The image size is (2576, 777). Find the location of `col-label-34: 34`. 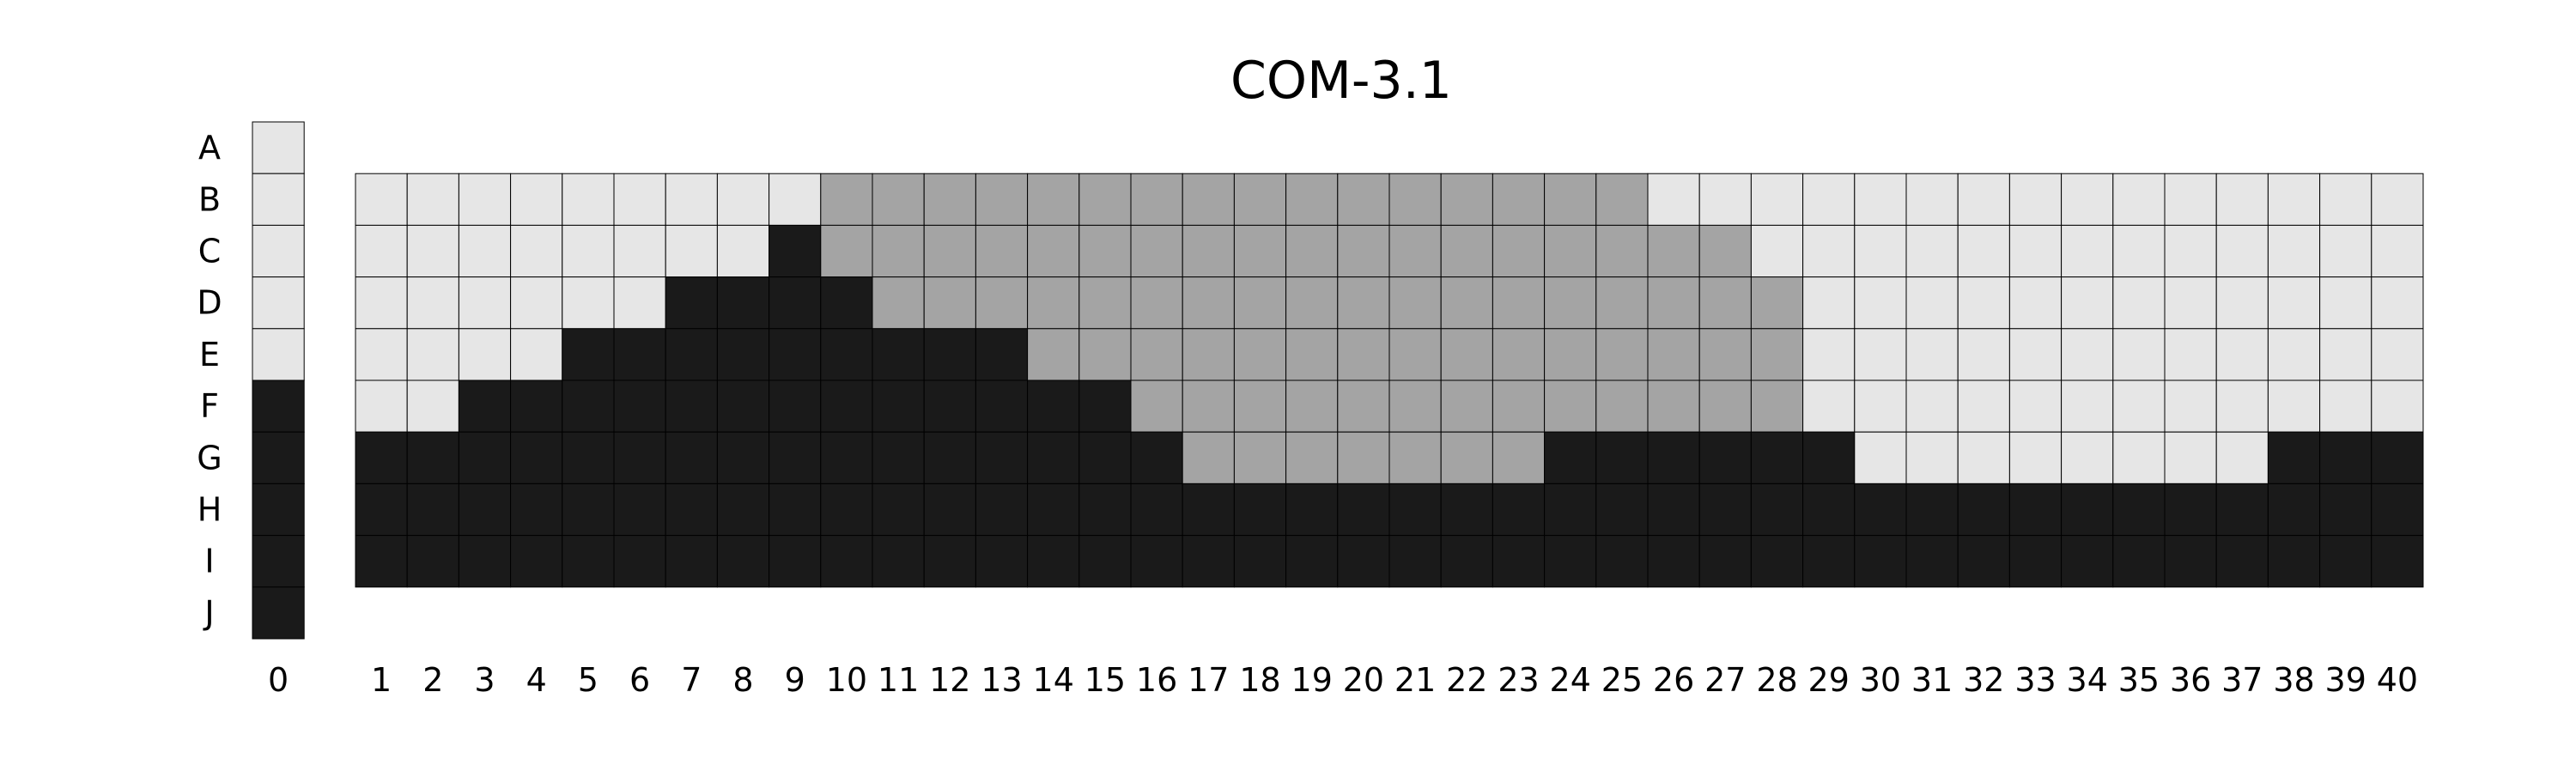

col-label-34: 34 is located at coordinates (2087, 680).